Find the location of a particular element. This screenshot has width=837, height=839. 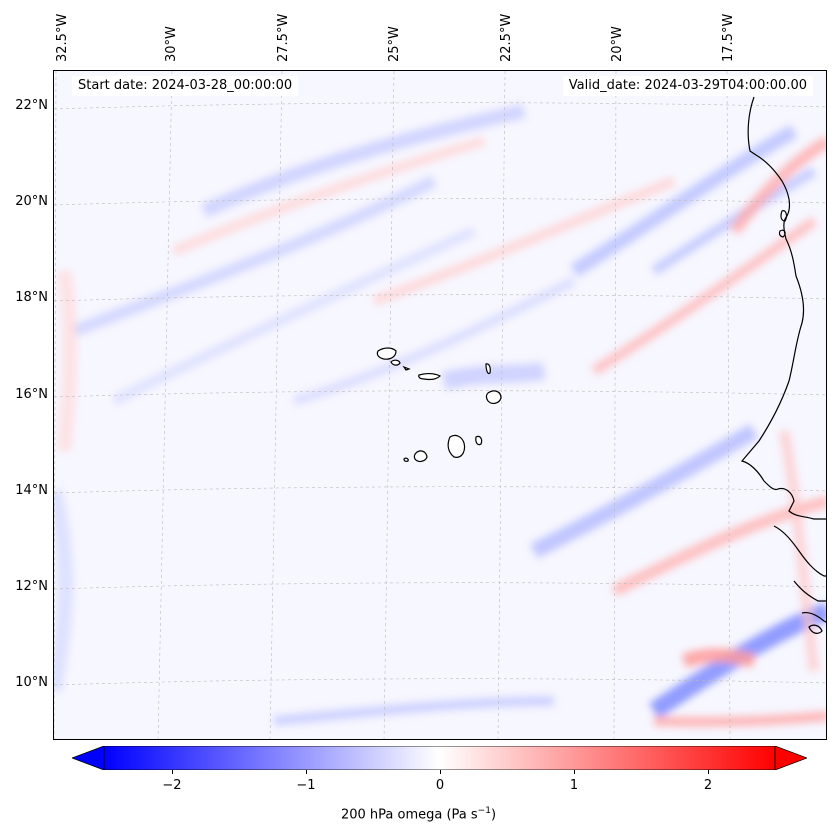

colorbar-right-extend is located at coordinates (790, 758).